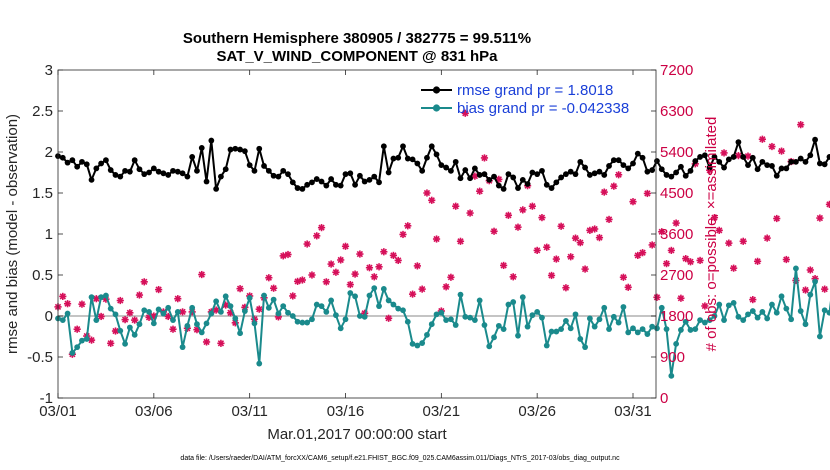  What do you see at coordinates (676, 234) in the screenshot?
I see `y-axis-right-ticks: 0 900 1800 2700 3600 4500 5400 6300 7200` at bounding box center [676, 234].